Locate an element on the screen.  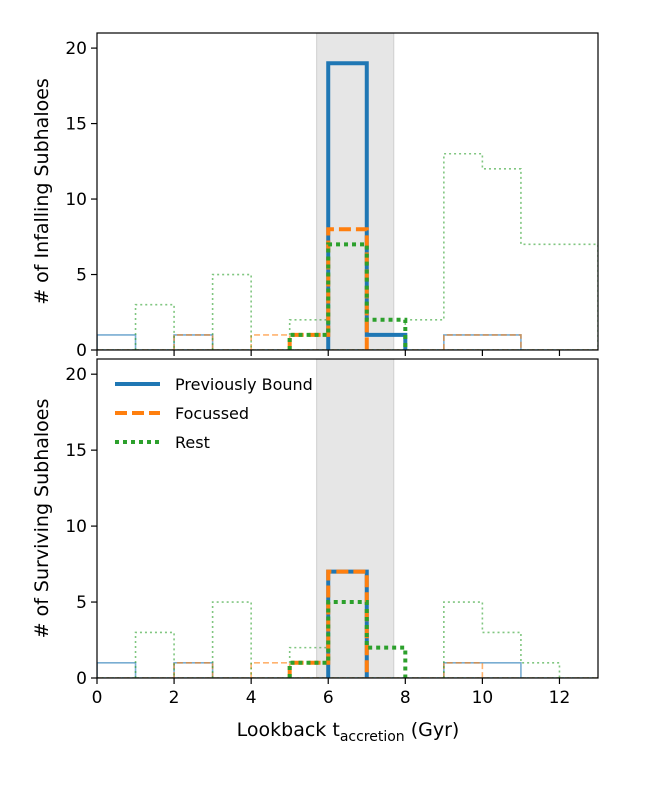
series-rest is located at coordinates (347, 296).